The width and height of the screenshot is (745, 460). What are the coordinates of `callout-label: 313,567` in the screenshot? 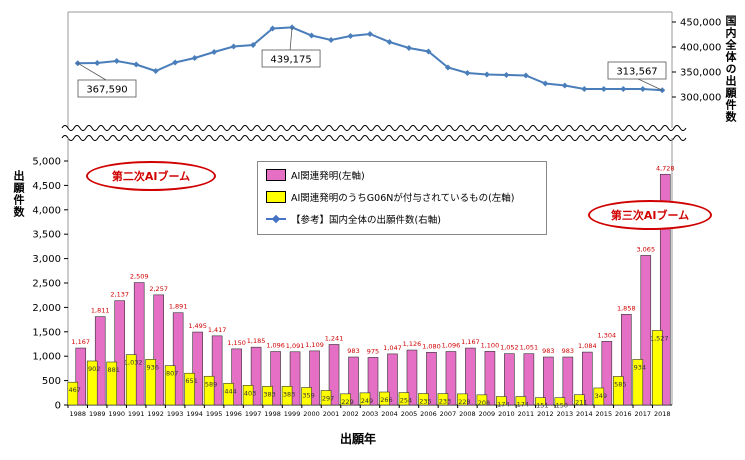 It's located at (636, 72).